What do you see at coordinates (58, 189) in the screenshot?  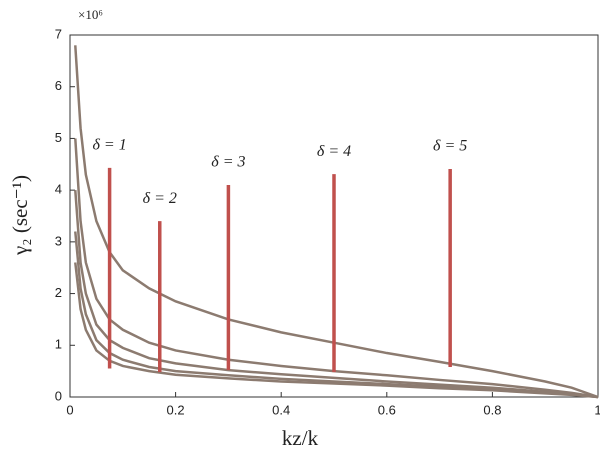 I see `y-tick-label: 4` at bounding box center [58, 189].